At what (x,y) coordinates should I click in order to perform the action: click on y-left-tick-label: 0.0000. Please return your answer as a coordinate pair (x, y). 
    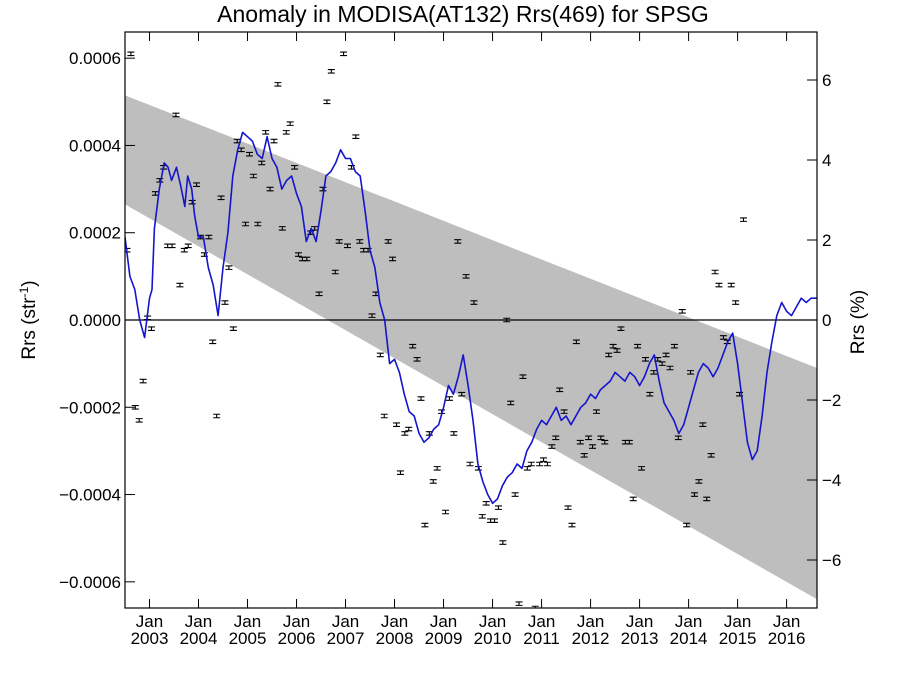
    Looking at the image, I should click on (95, 320).